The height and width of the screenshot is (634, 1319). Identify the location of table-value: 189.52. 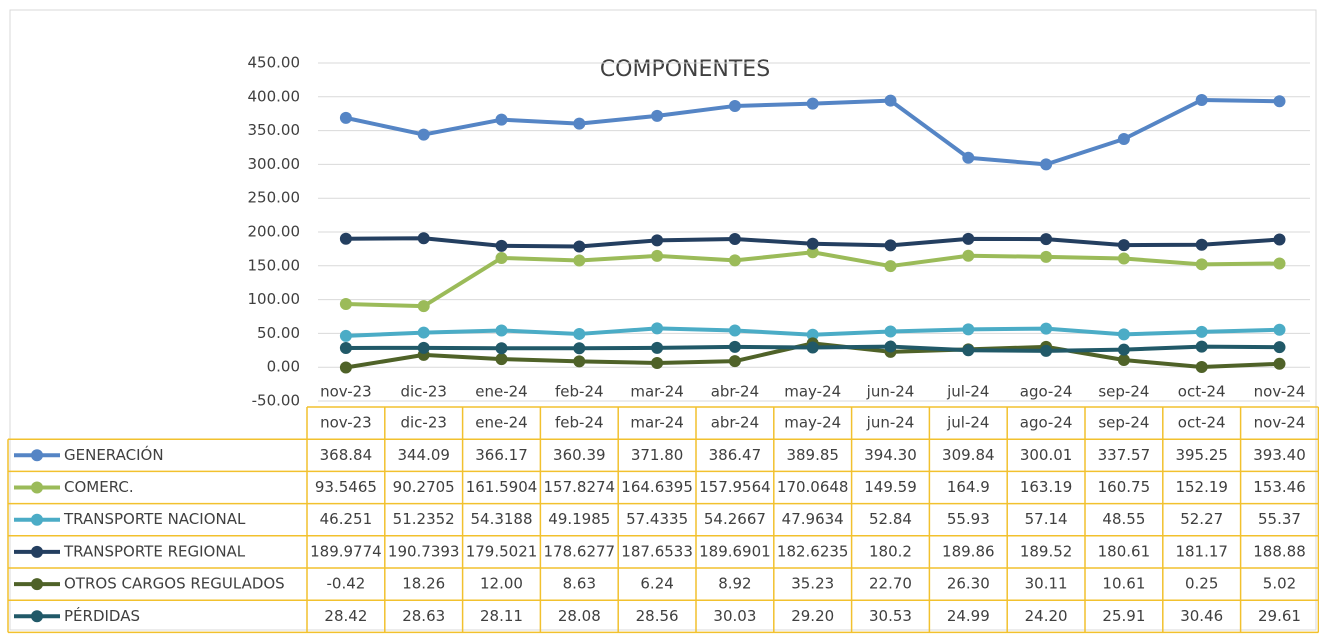
(1046, 551).